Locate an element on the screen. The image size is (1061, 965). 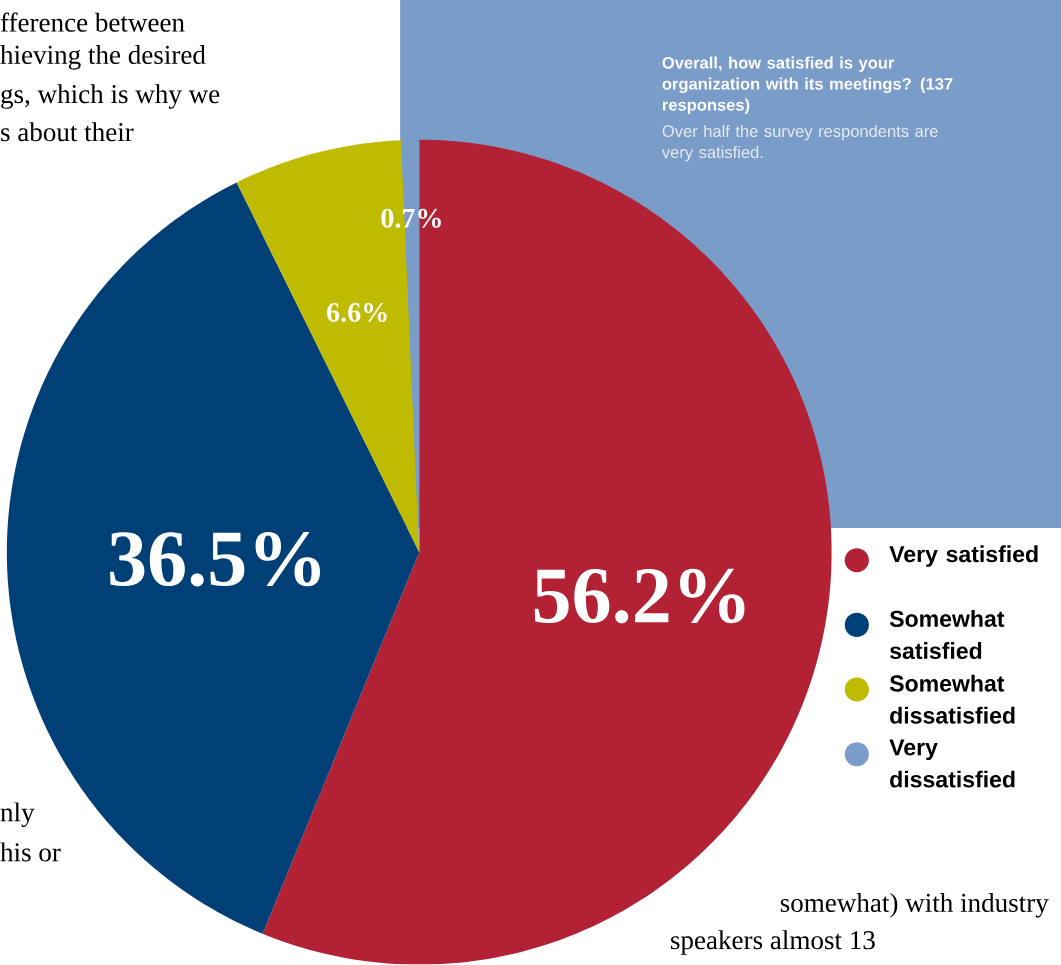
text: his or is located at coordinates (30, 852).